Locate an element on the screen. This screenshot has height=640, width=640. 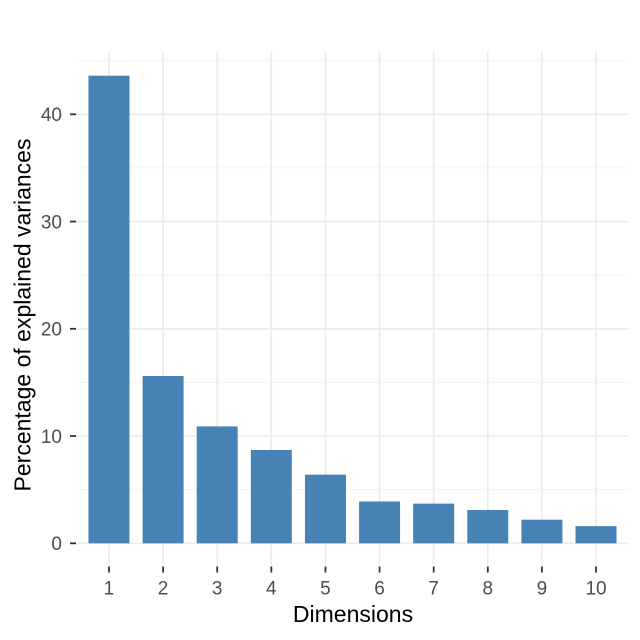
x-tick-label-6: 6 is located at coordinates (379, 589).